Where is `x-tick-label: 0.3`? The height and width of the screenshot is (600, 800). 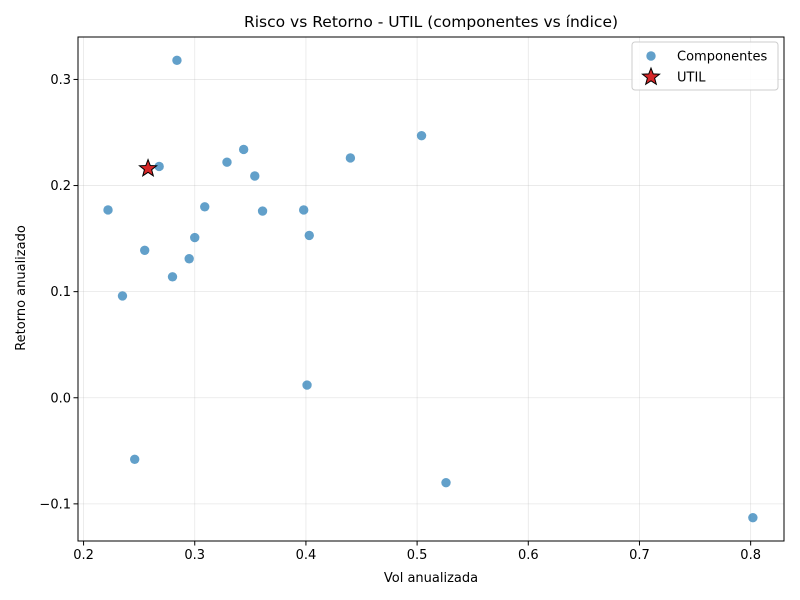
x-tick-label: 0.3 is located at coordinates (194, 555).